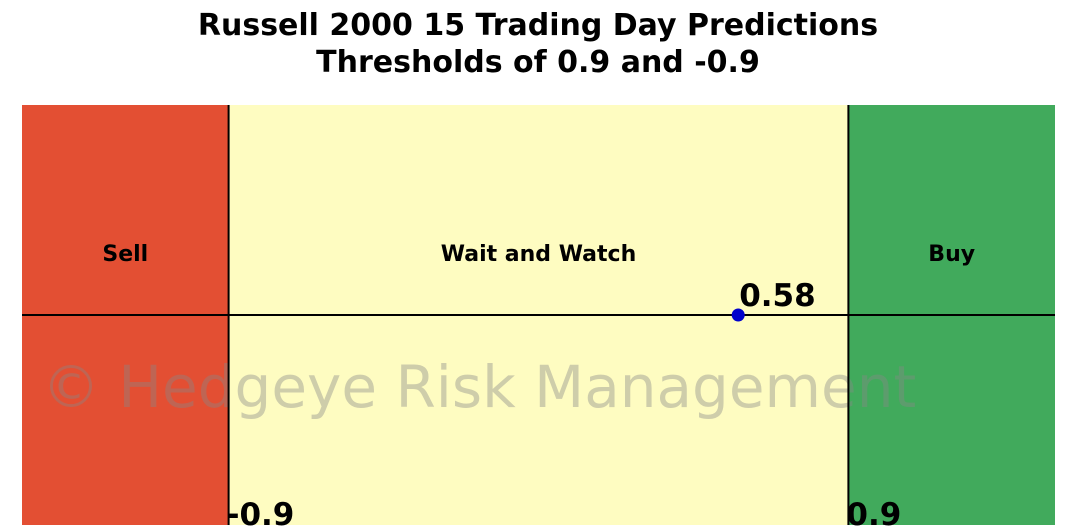 Image resolution: width=1067 pixels, height=529 pixels. What do you see at coordinates (538, 25) in the screenshot?
I see `chart-title: Russell 2000 15 Trading Day Predictions` at bounding box center [538, 25].